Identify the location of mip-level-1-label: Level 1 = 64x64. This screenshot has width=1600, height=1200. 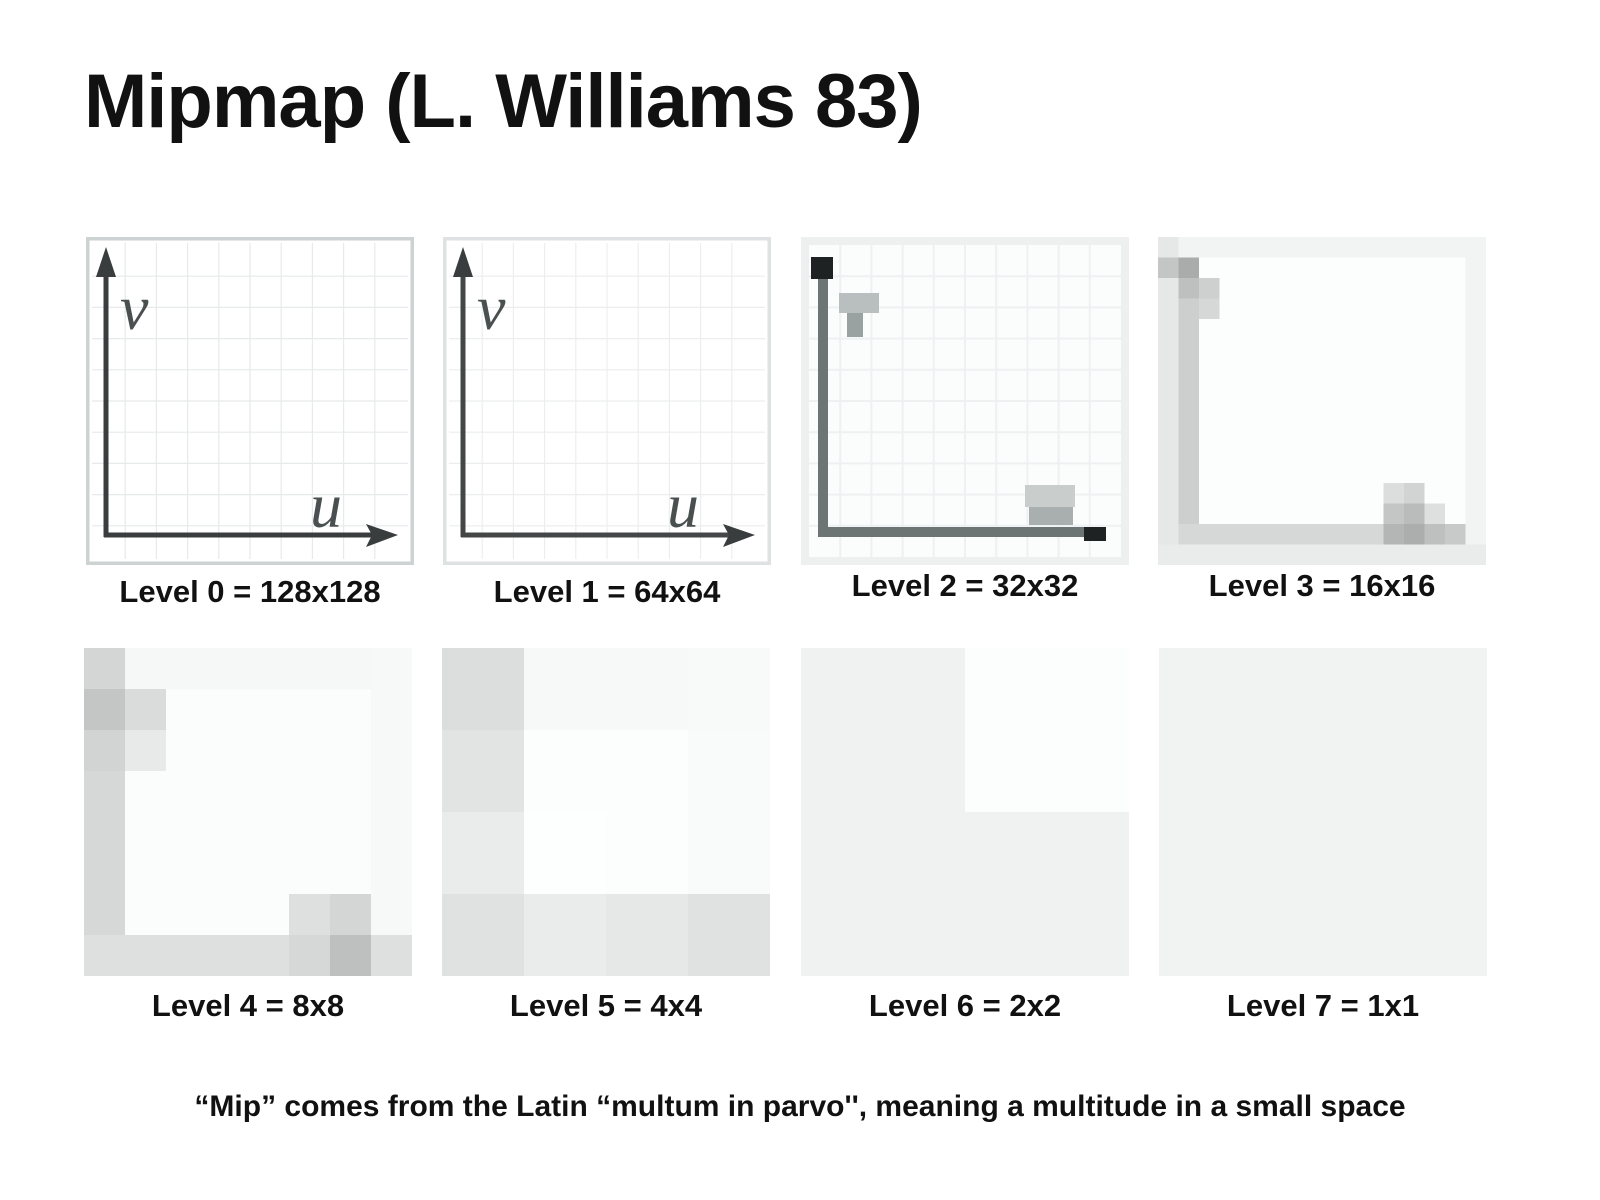
(607, 591).